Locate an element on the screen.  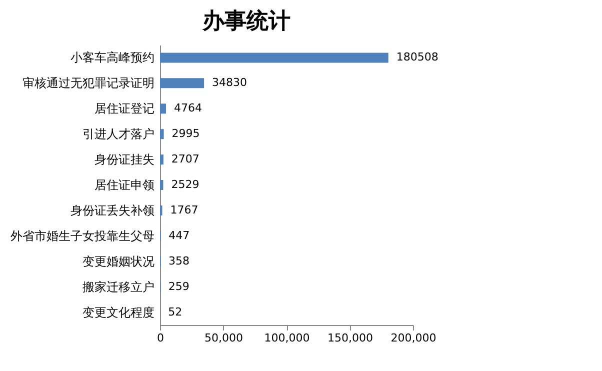
data-label: 2529 is located at coordinates (185, 184).